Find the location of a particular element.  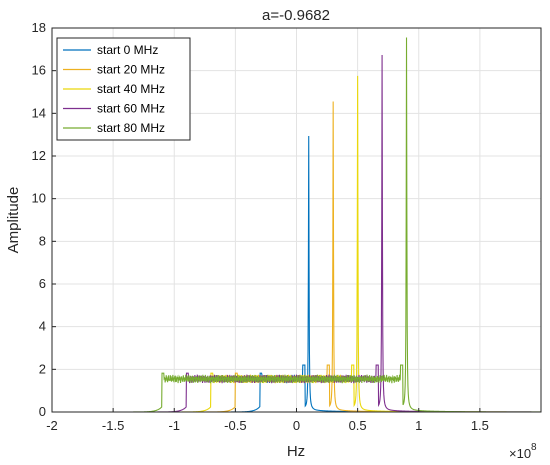

legend-entry: start 60 MHz is located at coordinates (131, 109).